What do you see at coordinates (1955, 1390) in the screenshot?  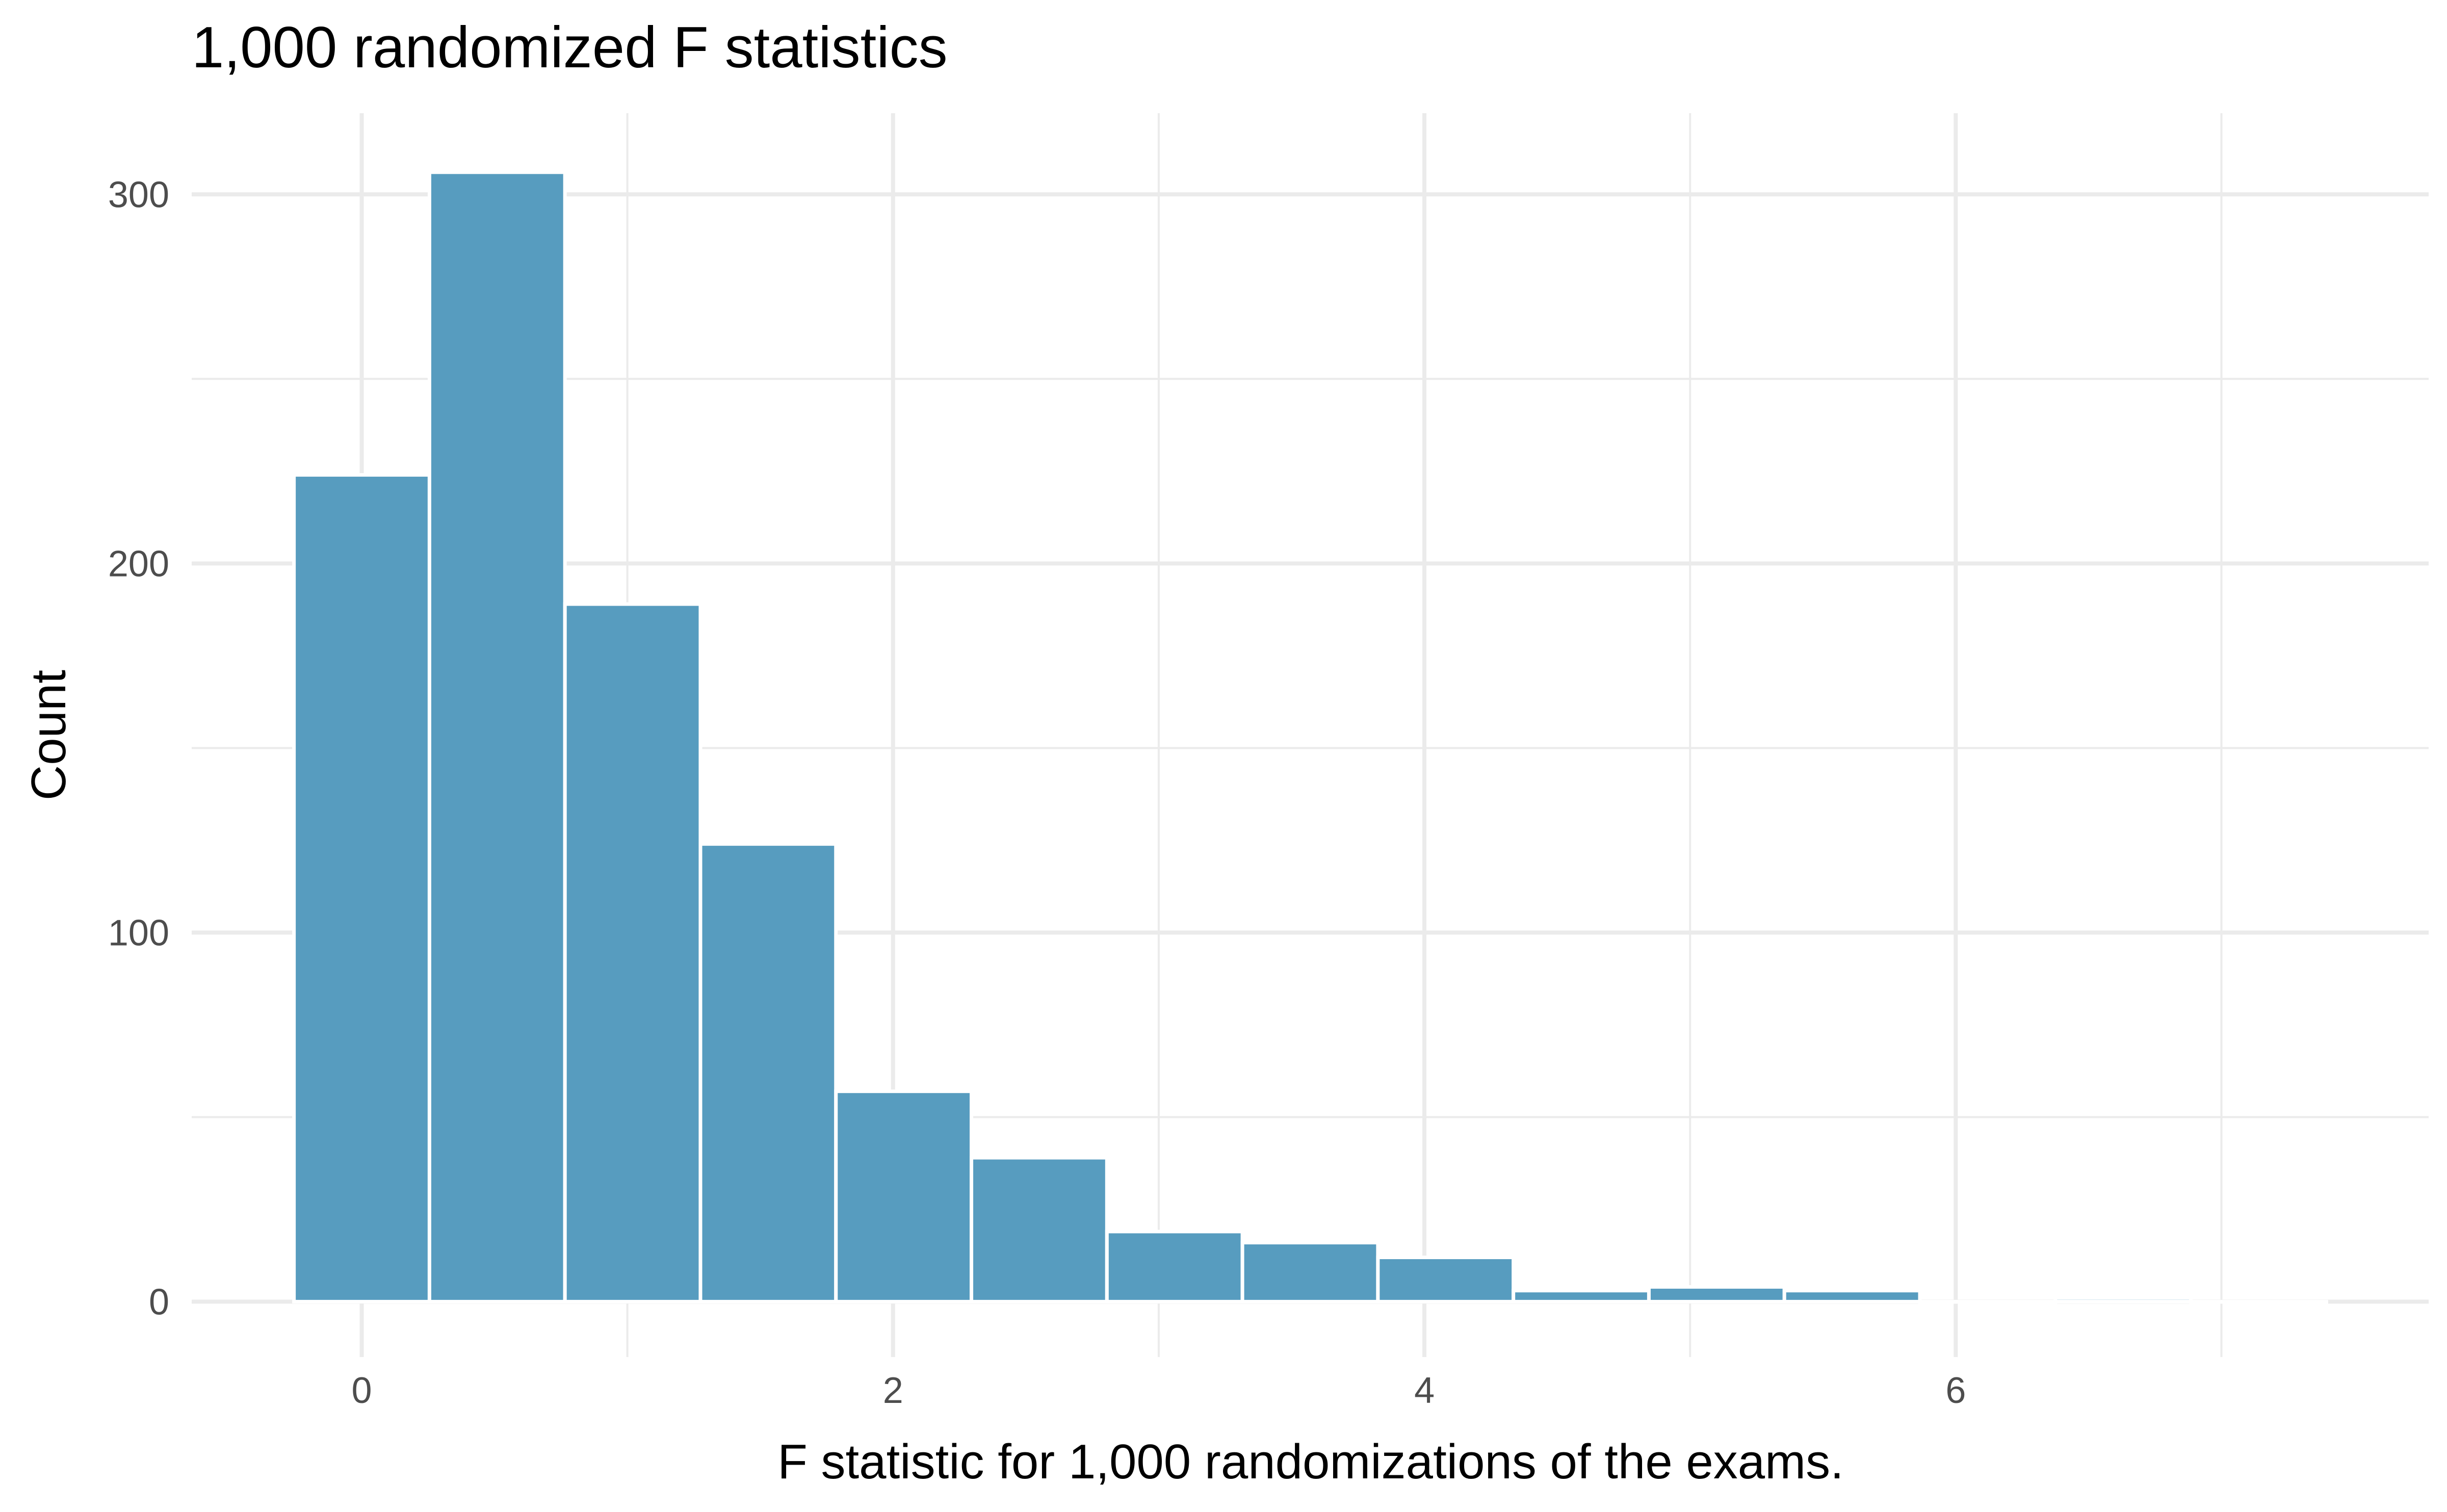 I see `x-tick-label: 6` at bounding box center [1955, 1390].